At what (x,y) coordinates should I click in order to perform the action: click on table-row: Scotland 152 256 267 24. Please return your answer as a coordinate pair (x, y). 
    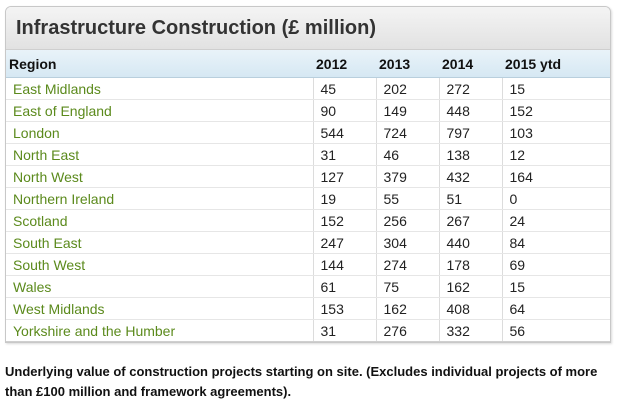
    Looking at the image, I should click on (308, 220).